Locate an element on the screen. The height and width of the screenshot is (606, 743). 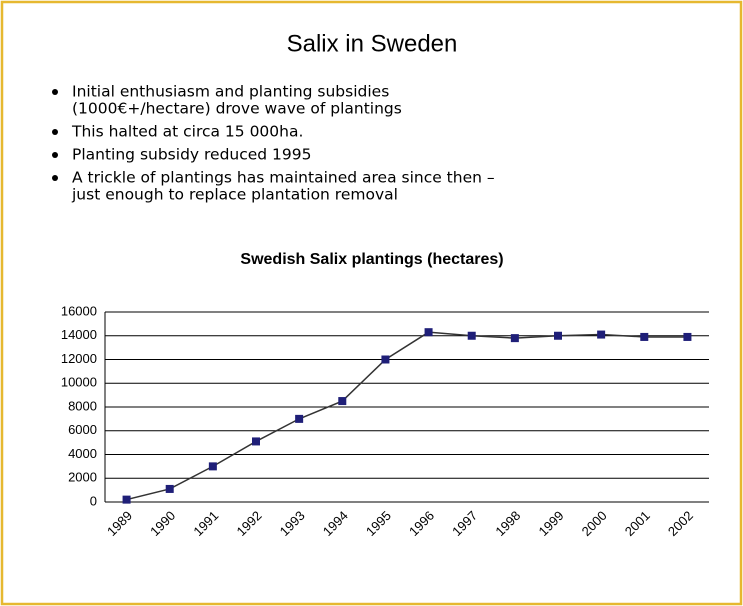
y-tick-label: 8000 is located at coordinates (82, 405).